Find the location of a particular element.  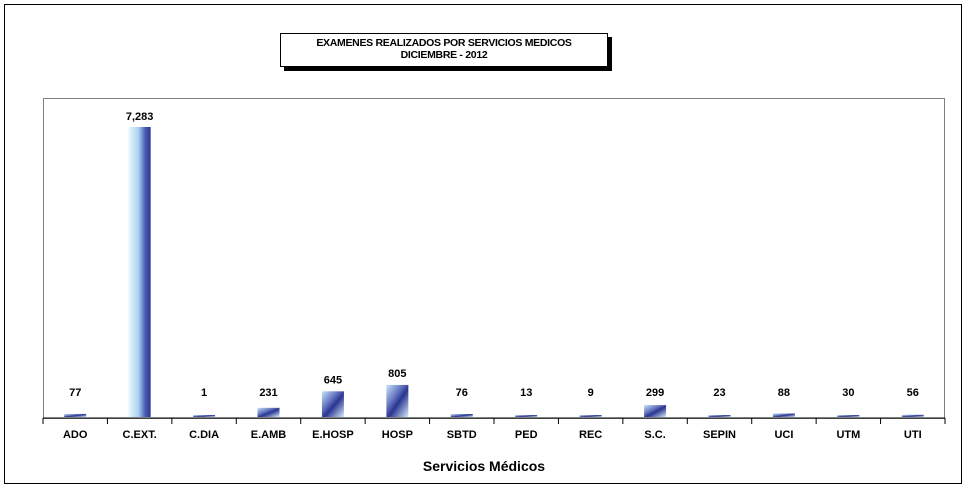

bar-rec is located at coordinates (590, 416).